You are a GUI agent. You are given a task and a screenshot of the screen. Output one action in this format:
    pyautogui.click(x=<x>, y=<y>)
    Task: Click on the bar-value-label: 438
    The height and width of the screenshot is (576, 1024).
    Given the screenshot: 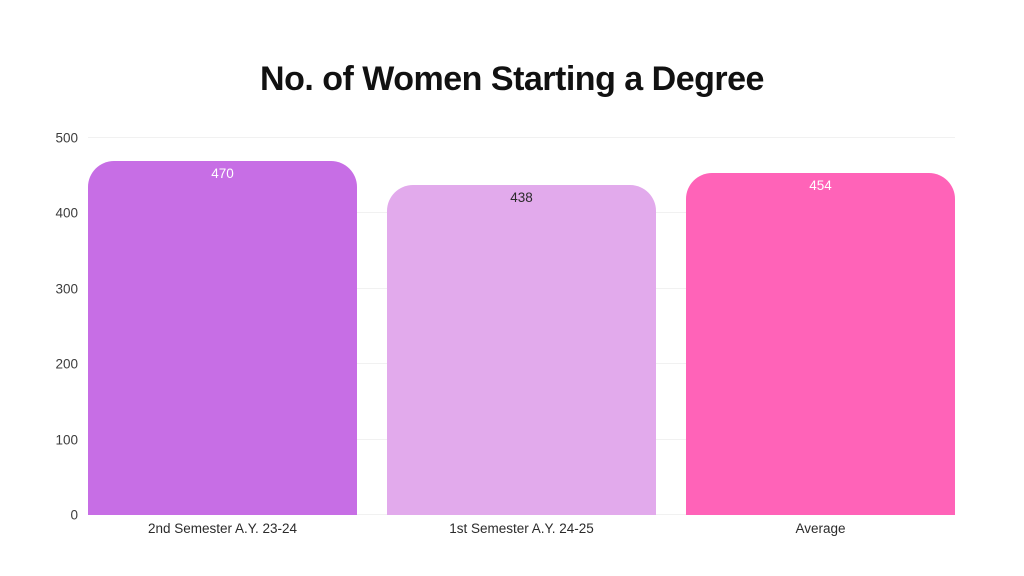 What is the action you would take?
    pyautogui.click(x=521, y=197)
    